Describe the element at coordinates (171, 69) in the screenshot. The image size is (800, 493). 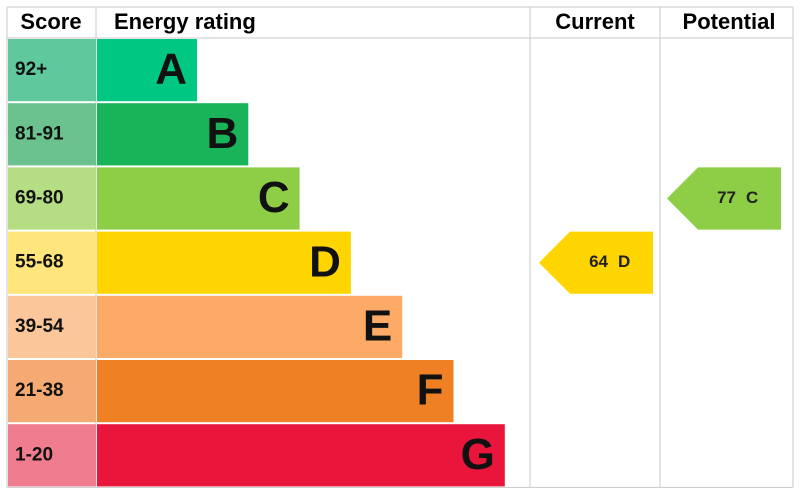
I see `rating-letter: A` at that location.